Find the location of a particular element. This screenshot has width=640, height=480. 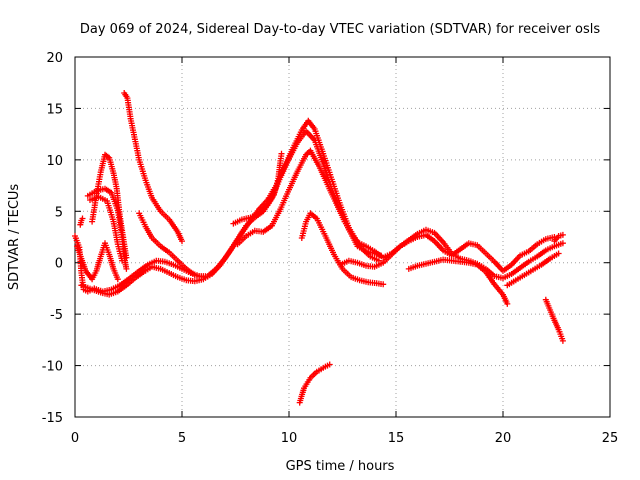

x-tick-label: 0 is located at coordinates (75, 438).